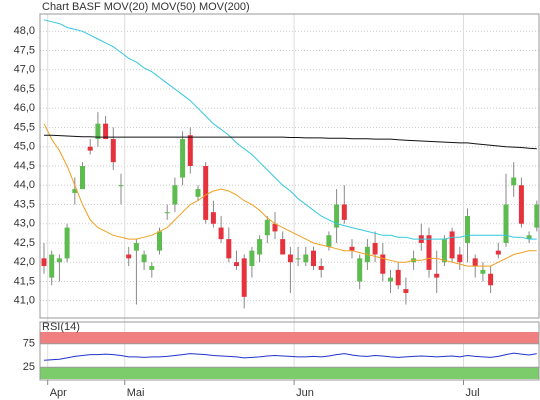 The height and width of the screenshot is (400, 540). I want to click on y-tick-label: 43,0, so click(24, 224).